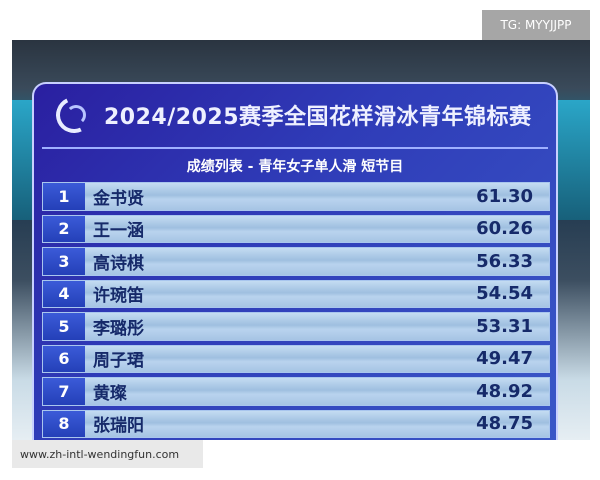 The width and height of the screenshot is (600, 480). What do you see at coordinates (504, 261) in the screenshot?
I see `skater-score: 56.33` at bounding box center [504, 261].